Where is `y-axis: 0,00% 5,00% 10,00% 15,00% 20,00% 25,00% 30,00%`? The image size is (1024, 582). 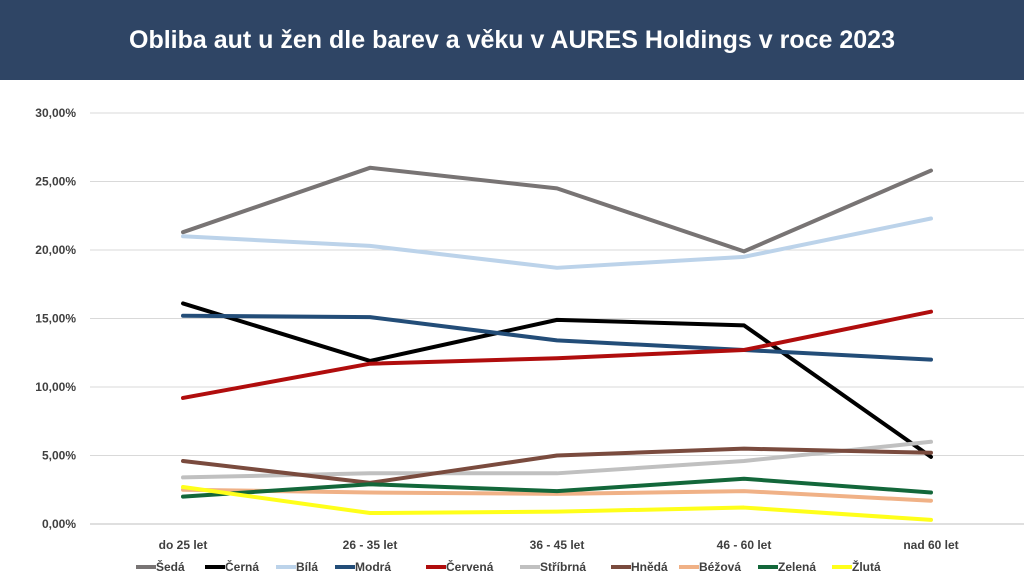
y-axis: 0,00% 5,00% 10,00% 15,00% 20,00% 25,00% 30,00% is located at coordinates (55, 318).